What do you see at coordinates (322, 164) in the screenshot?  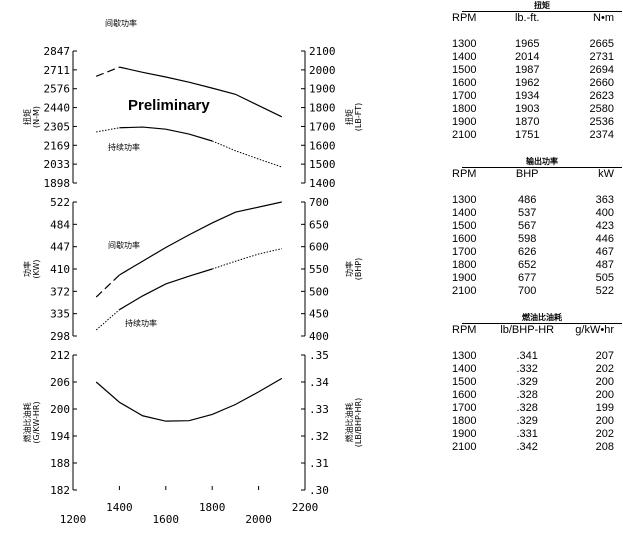 I see `ytick-right-label: 1500` at bounding box center [322, 164].